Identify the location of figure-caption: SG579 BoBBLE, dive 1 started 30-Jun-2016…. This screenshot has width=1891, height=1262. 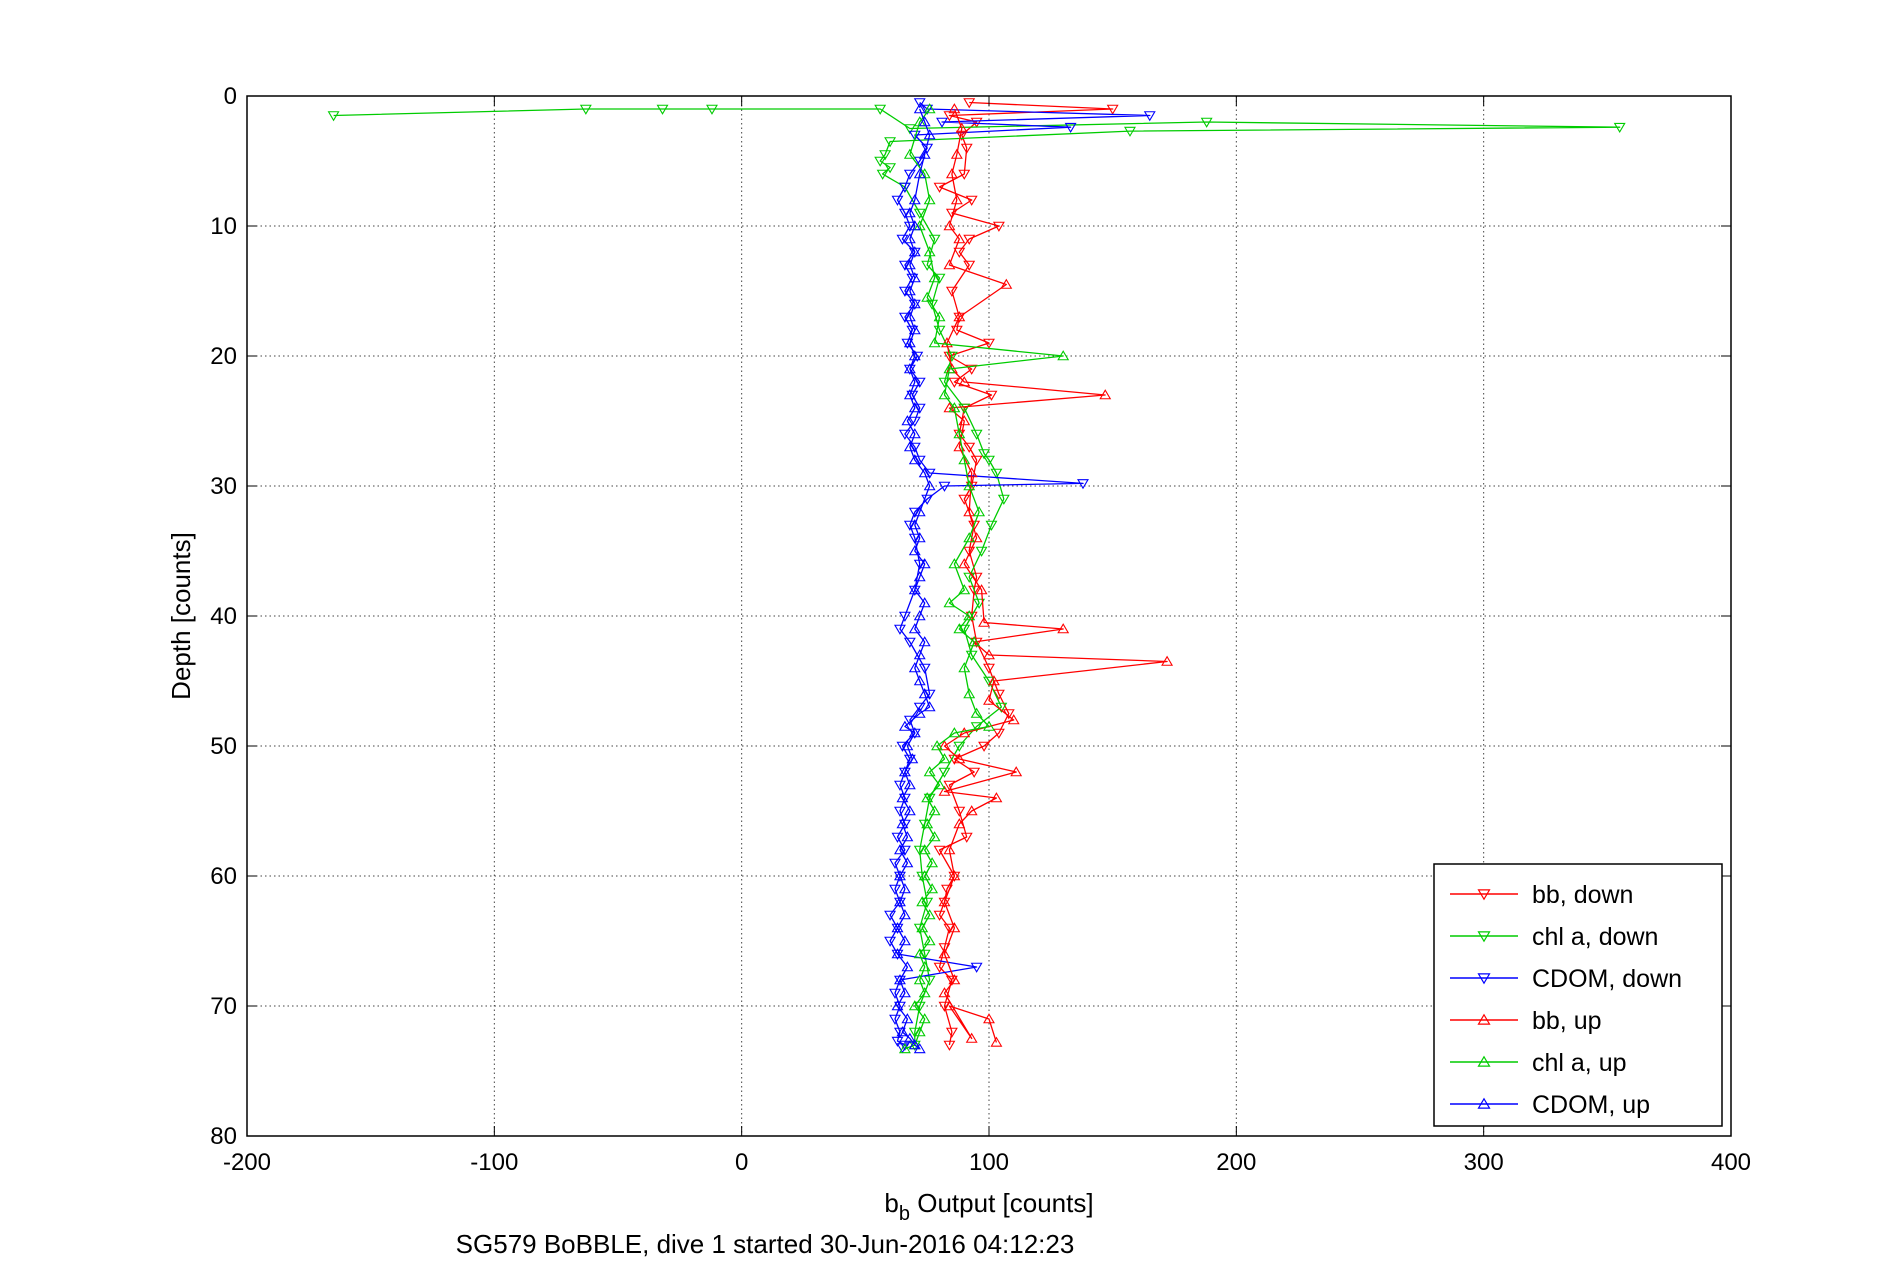
(765, 1244).